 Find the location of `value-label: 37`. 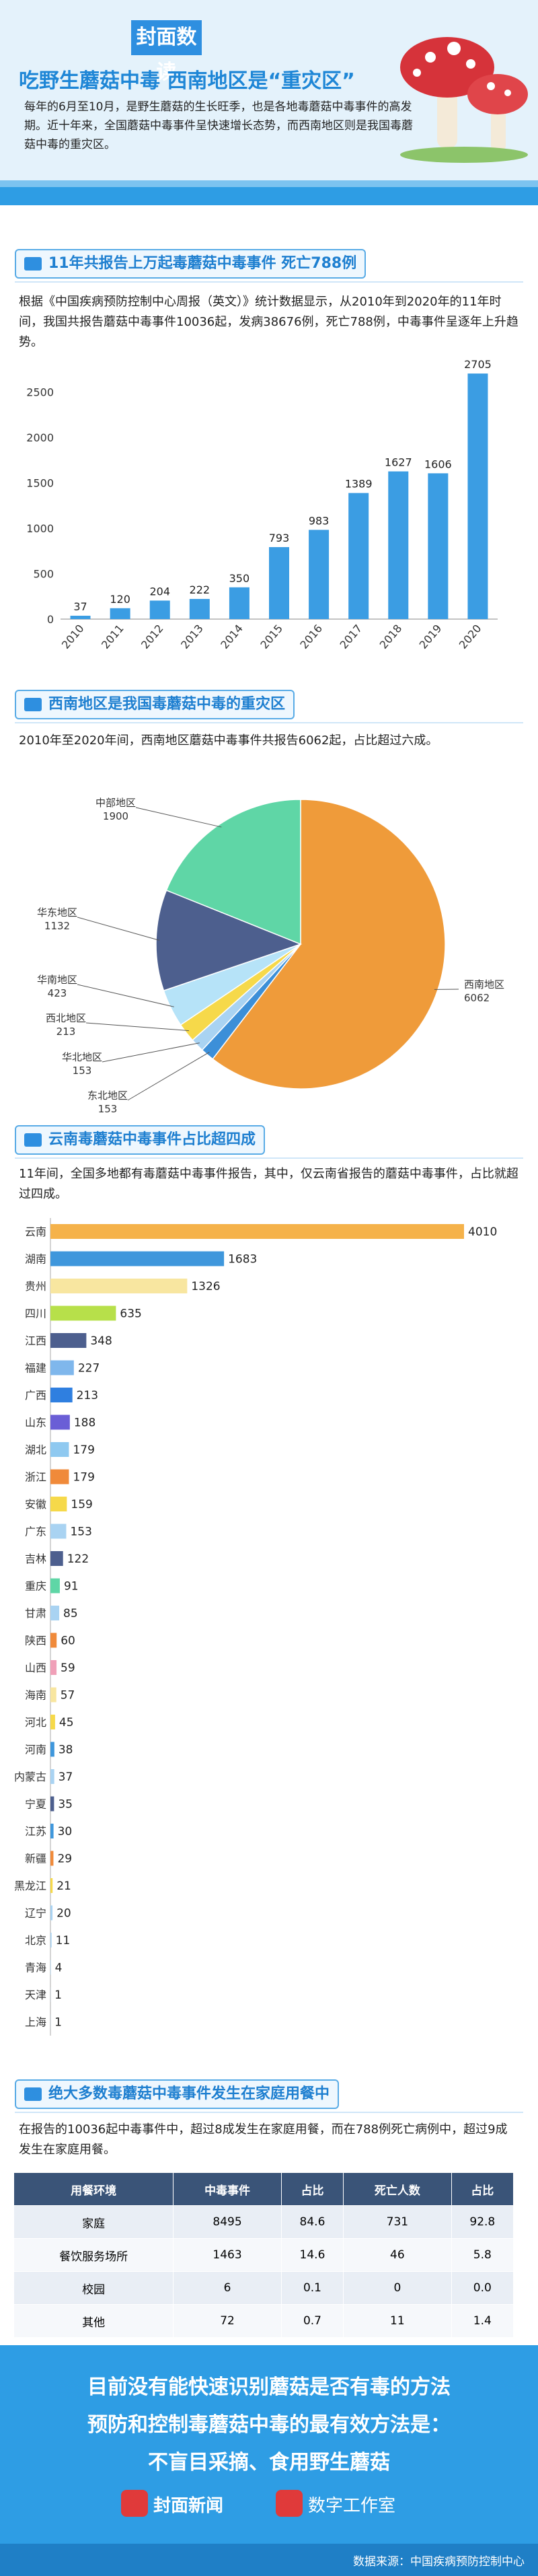

value-label: 37 is located at coordinates (66, 1777).